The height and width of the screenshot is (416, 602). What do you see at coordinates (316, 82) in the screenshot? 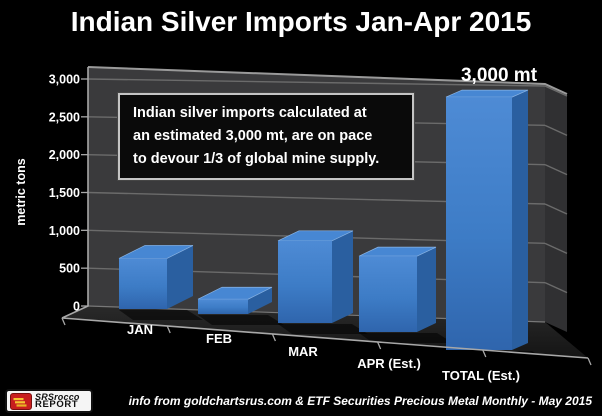
I see `gridline` at bounding box center [316, 82].